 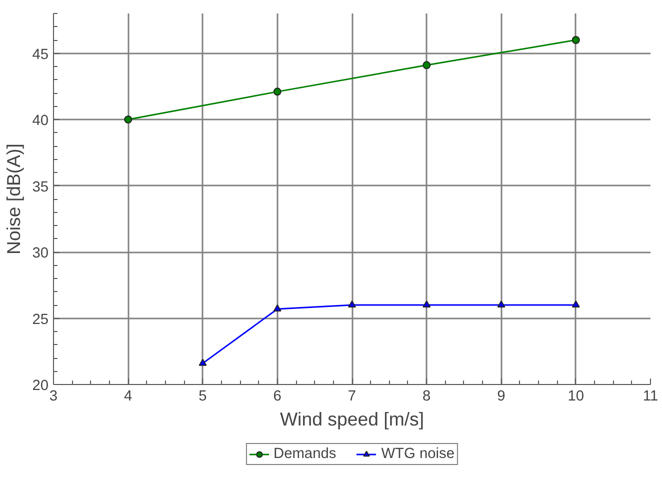 What do you see at coordinates (352, 396) in the screenshot?
I see `x-tick-label: 7` at bounding box center [352, 396].